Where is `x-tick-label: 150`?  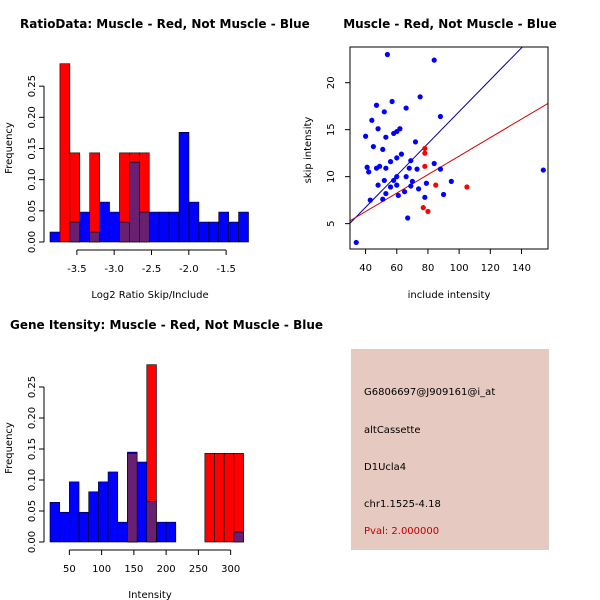
x-tick-label: 150 is located at coordinates (133, 569).